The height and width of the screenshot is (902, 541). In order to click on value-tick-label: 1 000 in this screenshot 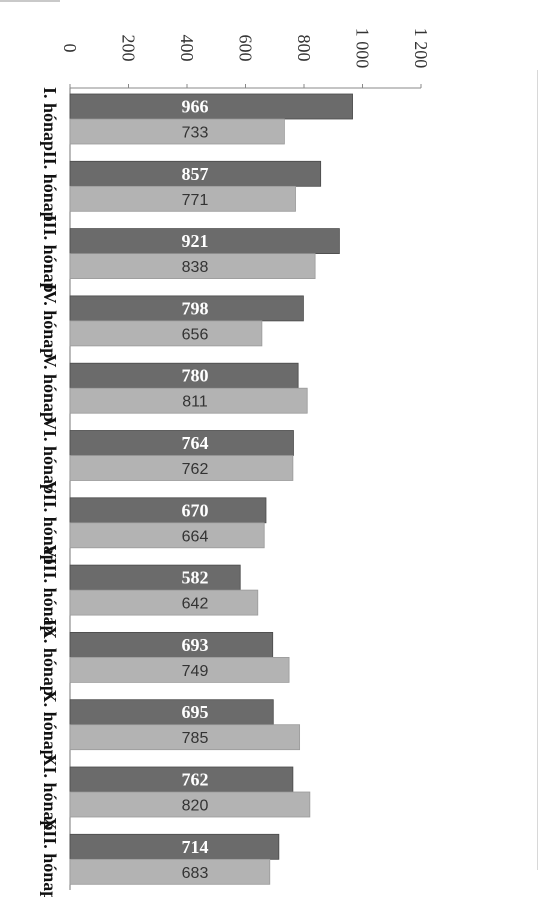, I will do `click(363, 48)`.